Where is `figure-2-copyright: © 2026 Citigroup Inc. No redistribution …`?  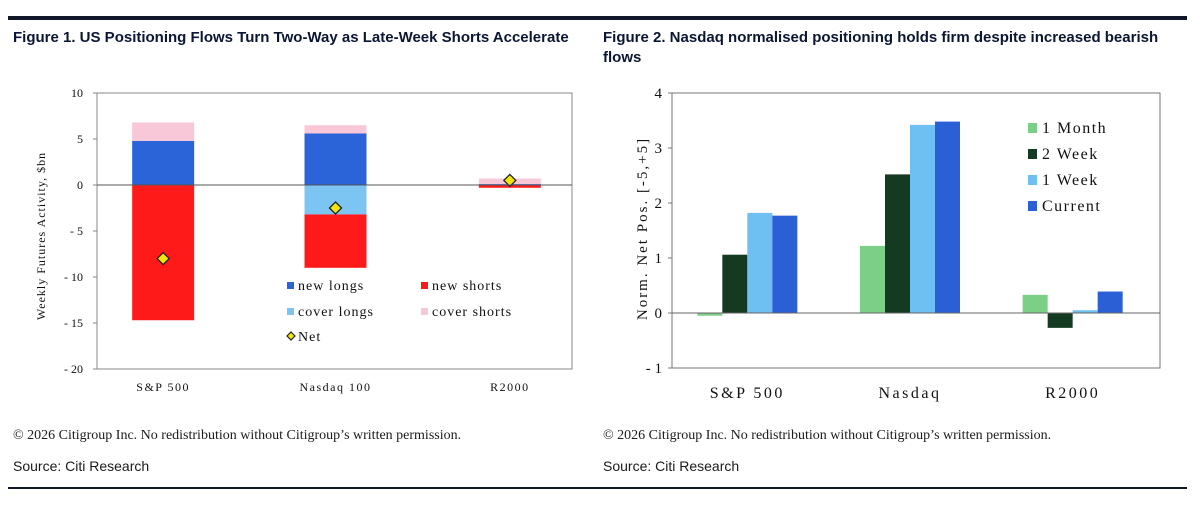 figure-2-copyright: © 2026 Citigroup Inc. No redistribution … is located at coordinates (827, 435).